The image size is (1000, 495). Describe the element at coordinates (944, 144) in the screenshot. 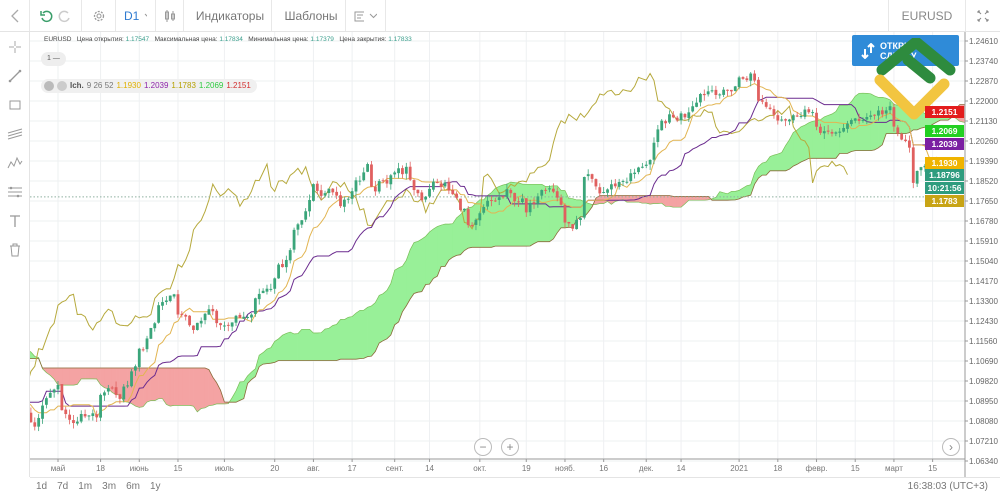

I see `kijun-price-badge: 1.2039` at that location.